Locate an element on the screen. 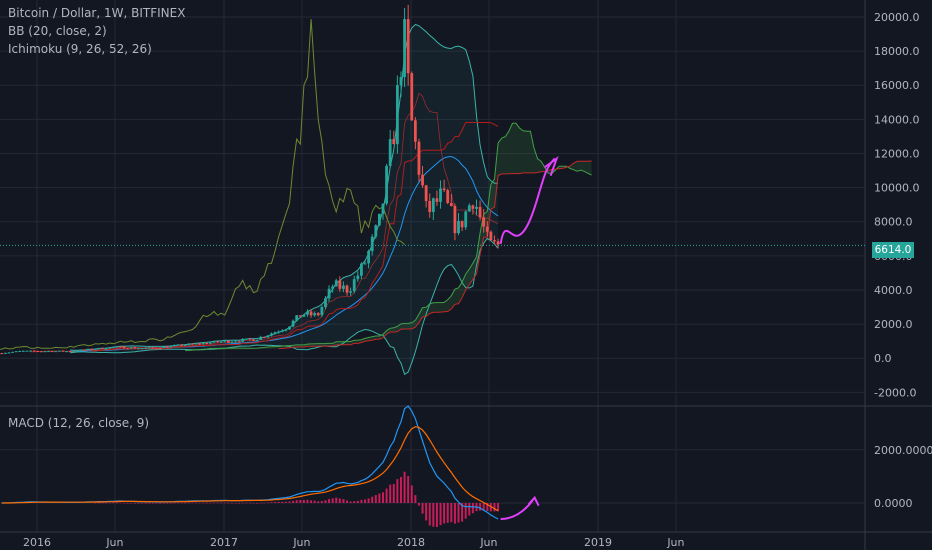 The image size is (932, 550). price-axis-label-6: 8000.0 is located at coordinates (893, 222).